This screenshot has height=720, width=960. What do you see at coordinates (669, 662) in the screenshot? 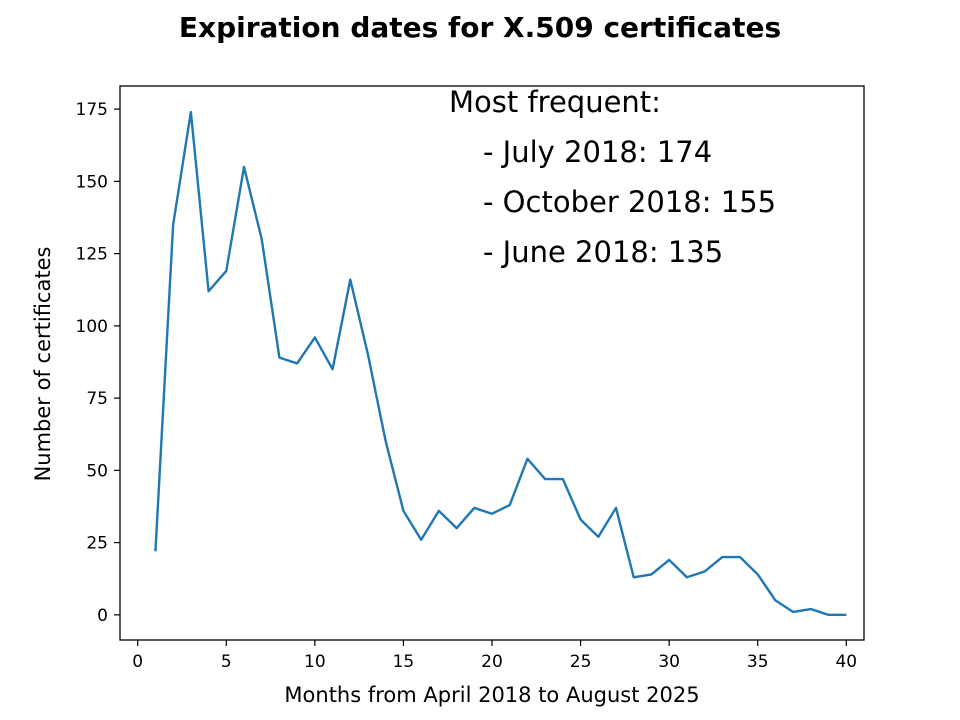
I see `x-tick-label: 30` at bounding box center [669, 662].